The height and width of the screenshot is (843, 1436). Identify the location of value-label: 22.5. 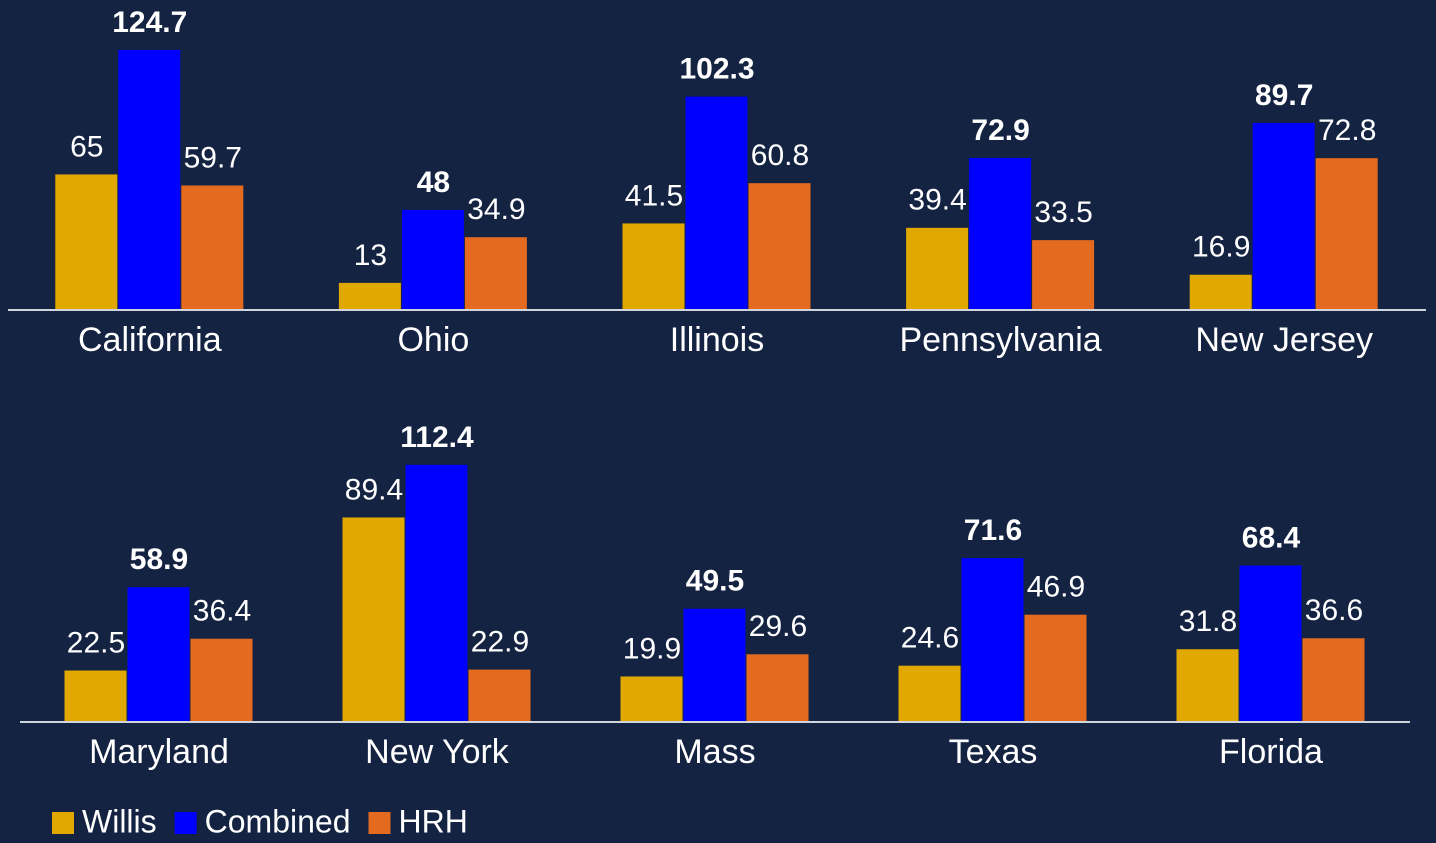
(96, 642).